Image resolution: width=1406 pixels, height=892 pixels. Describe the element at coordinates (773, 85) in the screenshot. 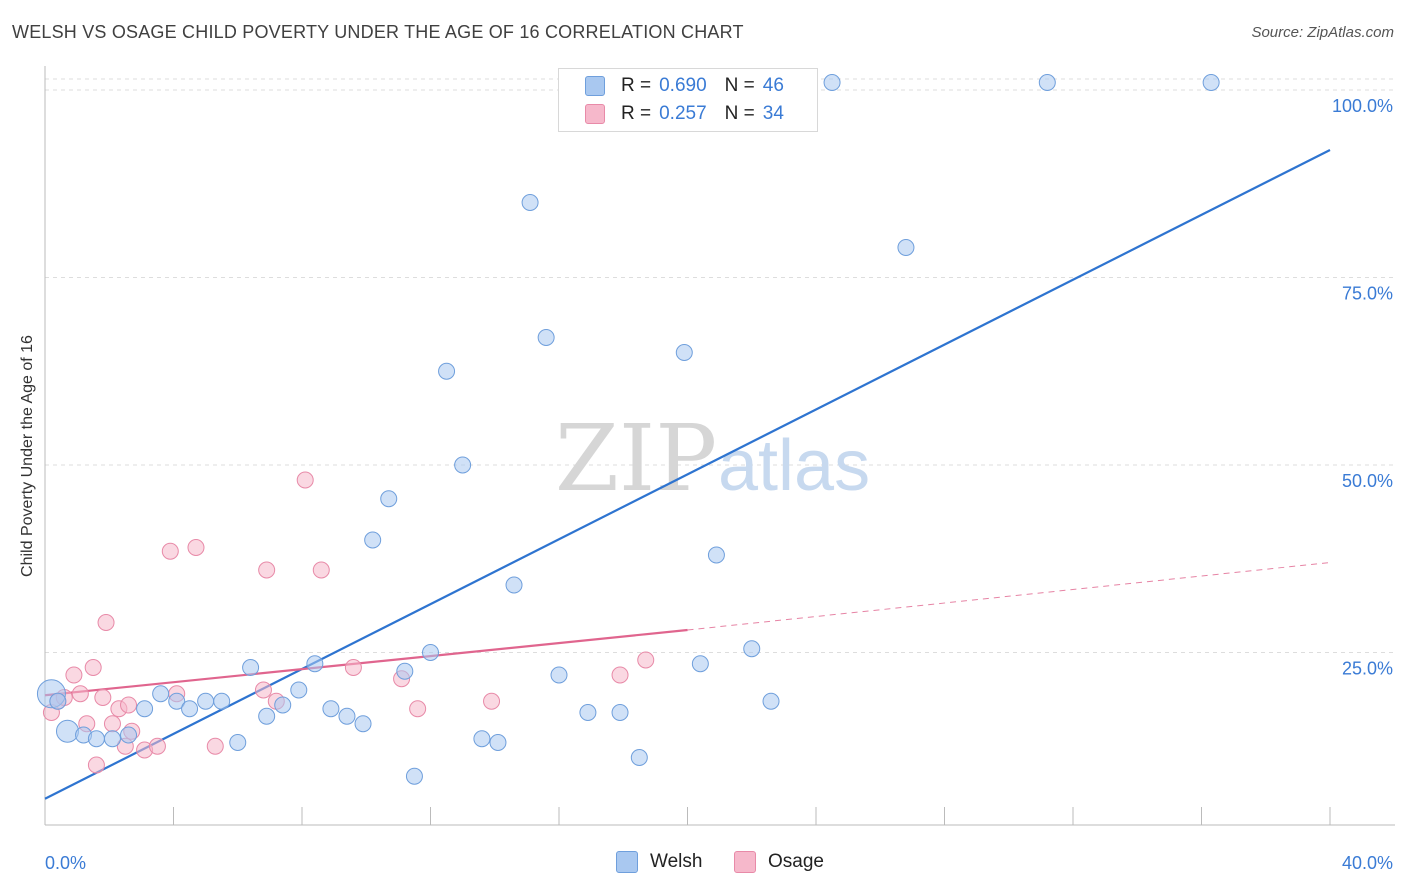

I see `welsh-n-value: 46` at that location.